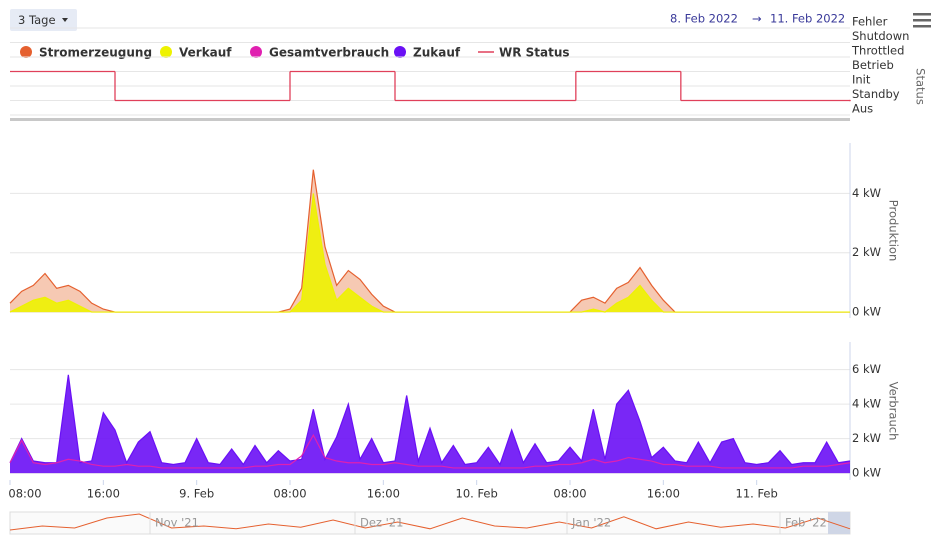 Image resolution: width=936 pixels, height=544 pixels. What do you see at coordinates (862, 109) in the screenshot?
I see `y-category-label: Aus` at bounding box center [862, 109].